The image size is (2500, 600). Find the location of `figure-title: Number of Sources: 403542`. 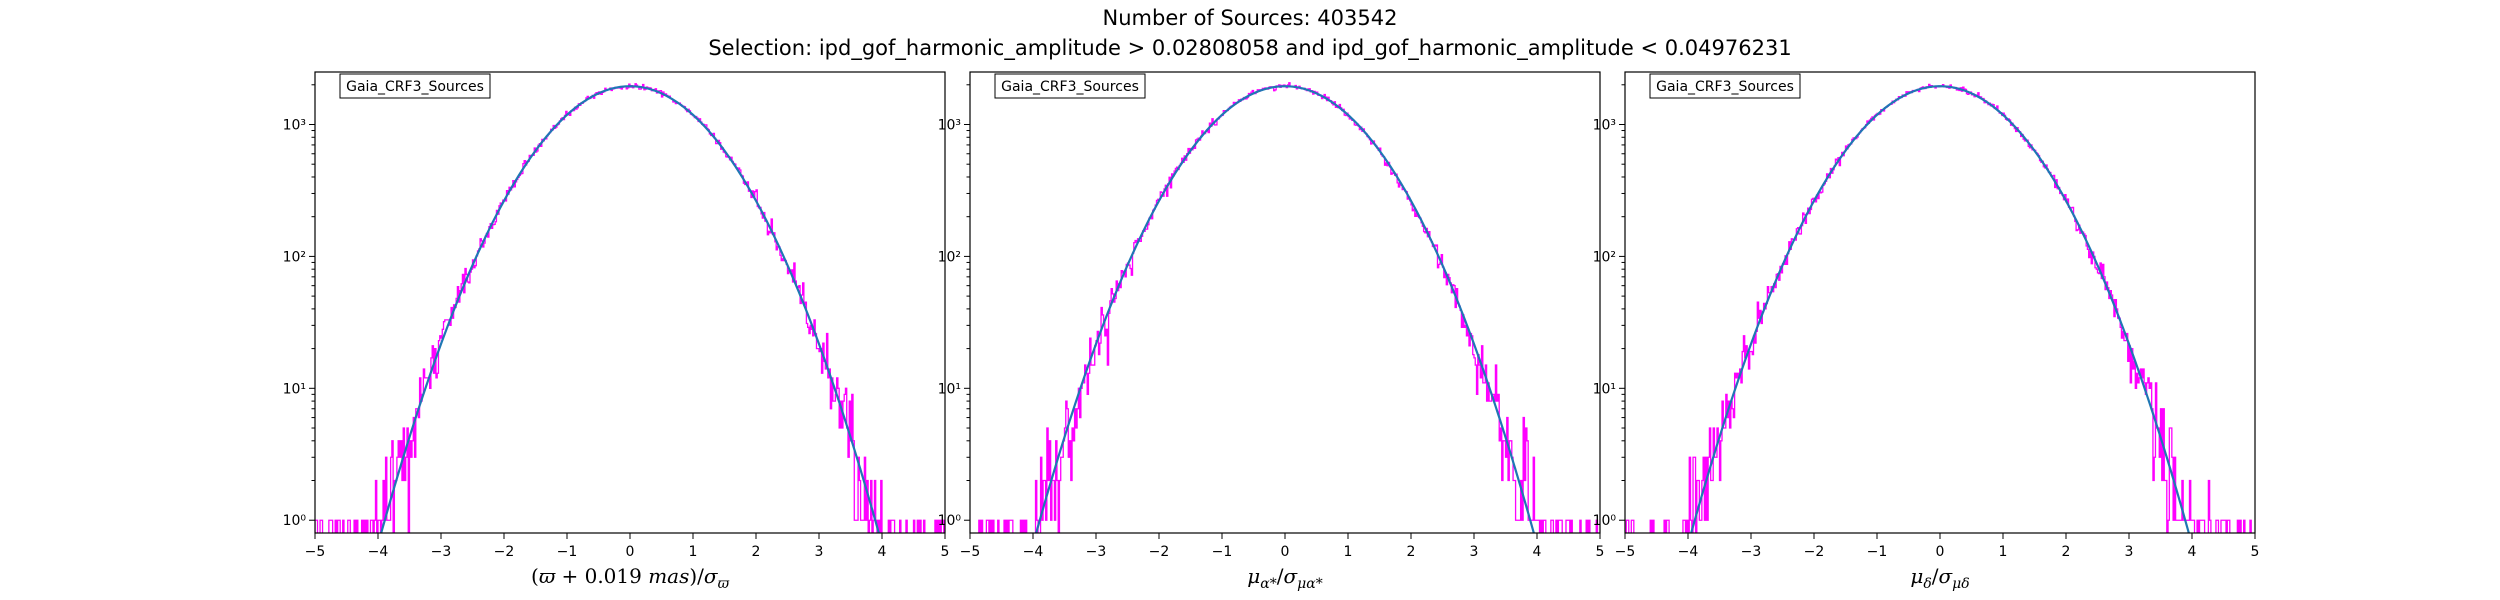

figure-title: Number of Sources: 403542 is located at coordinates (1250, 18).